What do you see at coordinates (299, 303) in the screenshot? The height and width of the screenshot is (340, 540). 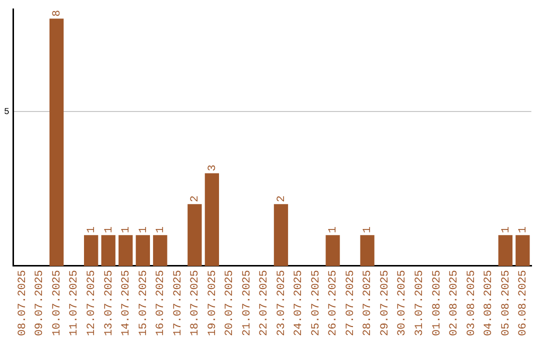 I see `x-tick-label: 24.07.2025` at bounding box center [299, 303].